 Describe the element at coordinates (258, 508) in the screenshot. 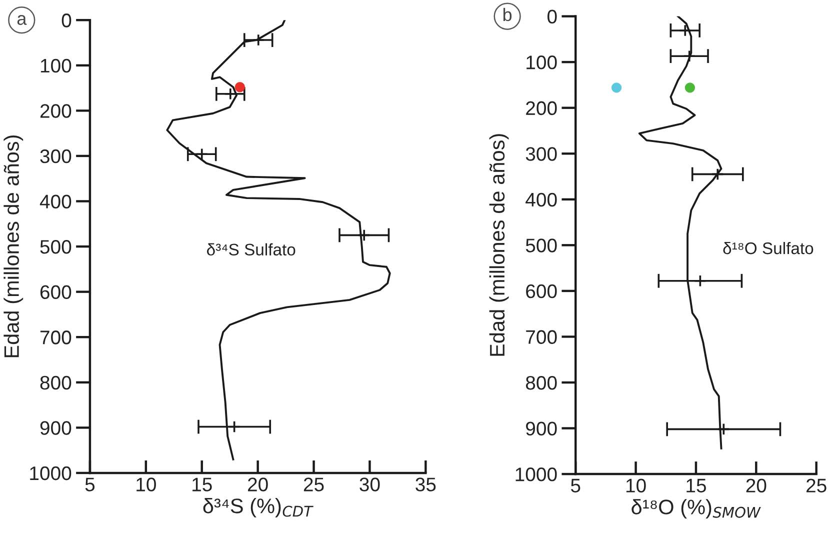

I see `x-axis-title: δ³⁴S (%)$_{CDT}$` at that location.